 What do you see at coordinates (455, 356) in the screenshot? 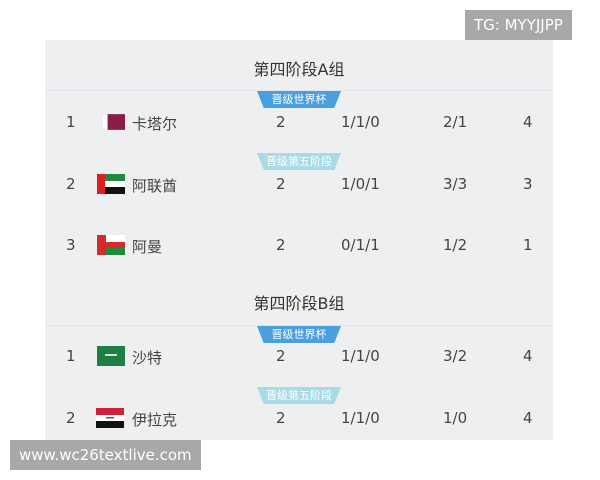
I see `goals: 3/2` at bounding box center [455, 356].